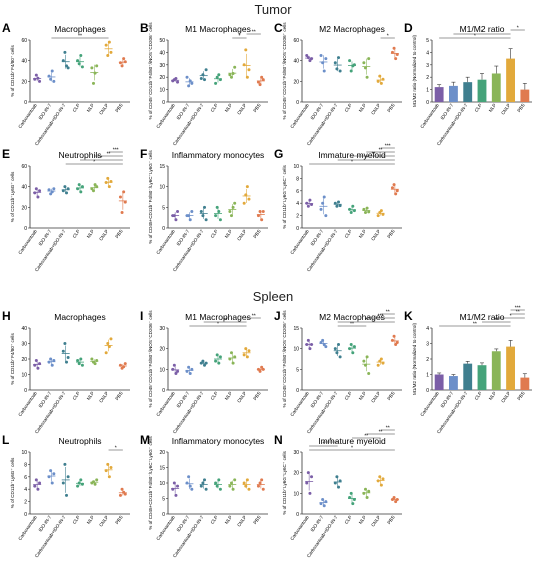 The image size is (546, 581). What do you see at coordinates (162, 41) in the screenshot?
I see `y-tick-label: 50` at bounding box center [162, 41].